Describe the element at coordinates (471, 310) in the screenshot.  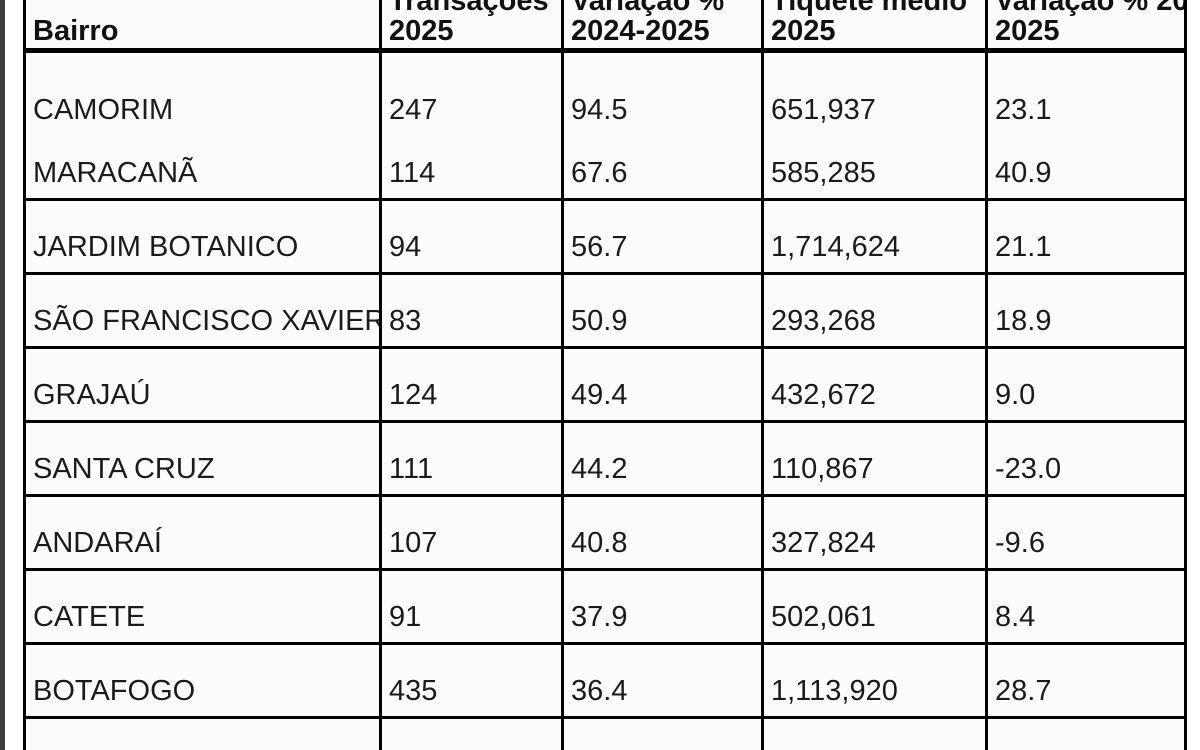
I see `cell-transacoes: 83` at that location.